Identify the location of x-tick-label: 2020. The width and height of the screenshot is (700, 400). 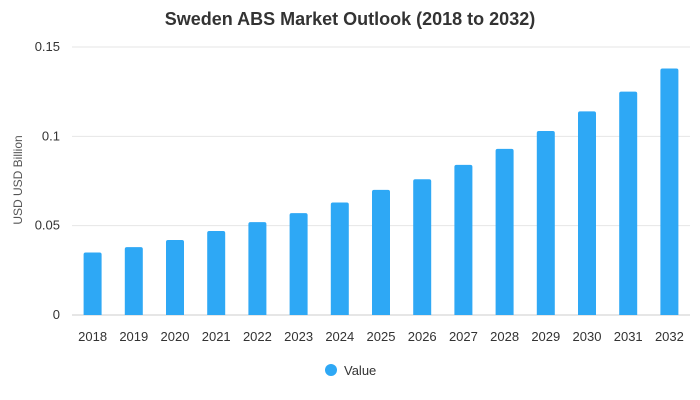
(175, 336).